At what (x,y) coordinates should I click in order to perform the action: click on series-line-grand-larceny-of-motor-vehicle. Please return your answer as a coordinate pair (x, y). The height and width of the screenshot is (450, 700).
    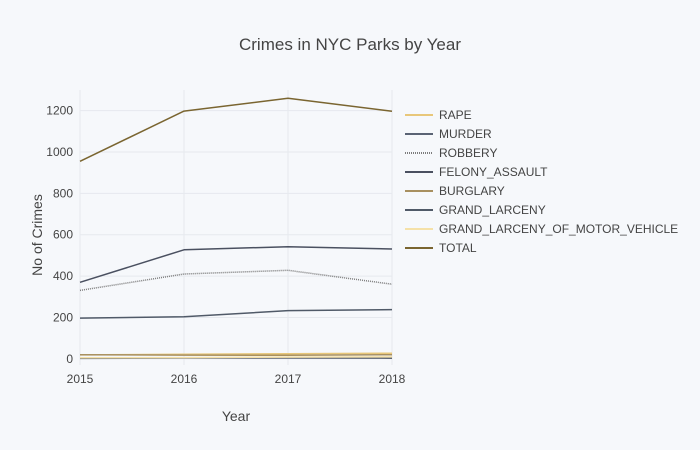
    Looking at the image, I should click on (236, 357).